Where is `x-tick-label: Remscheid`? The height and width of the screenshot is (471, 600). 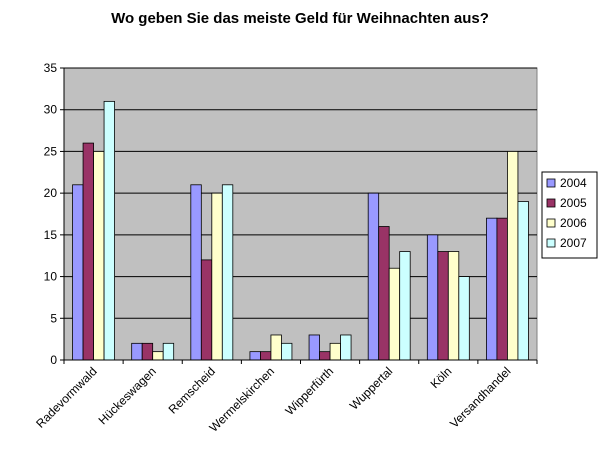 x-tick-label: Remscheid is located at coordinates (192, 390).